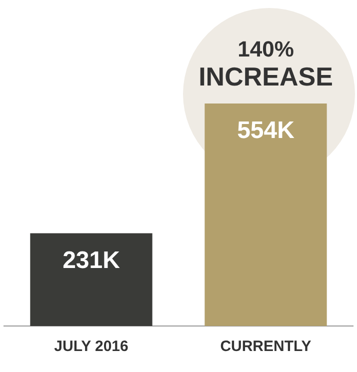 Image resolution: width=357 pixels, height=372 pixels. Describe the element at coordinates (266, 130) in the screenshot. I see `data-label: 554K` at that location.